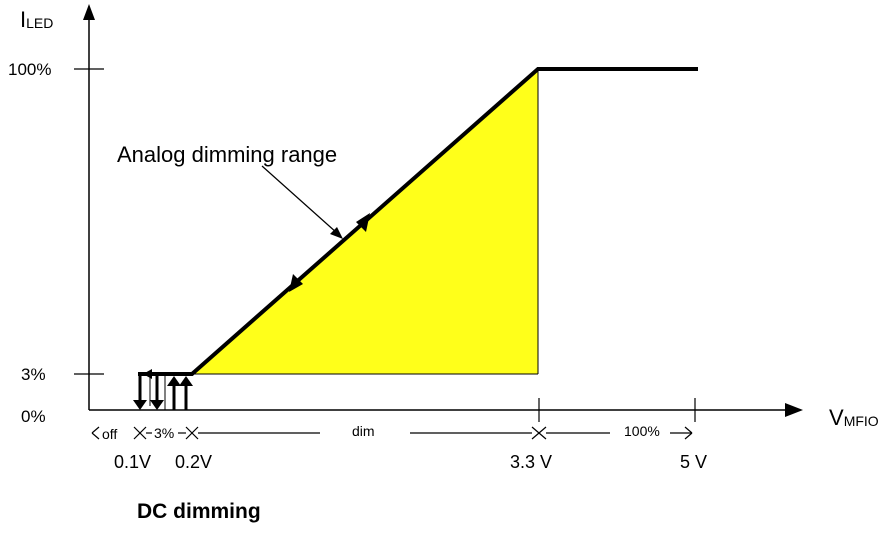  Describe the element at coordinates (363, 222) in the screenshot. I see `ramp-arrow-up` at that location.